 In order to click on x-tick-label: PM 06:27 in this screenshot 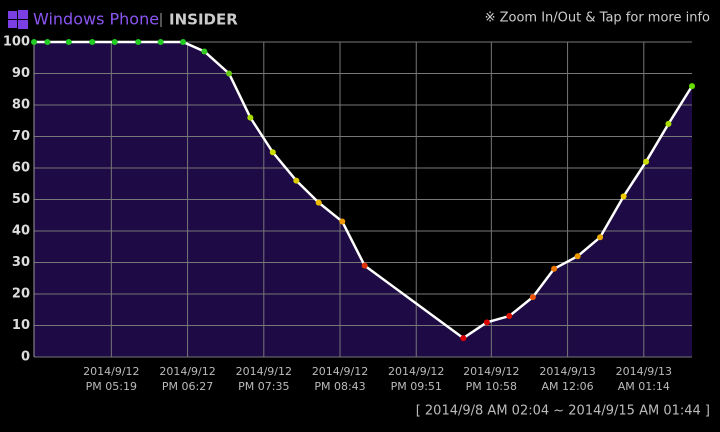, I will do `click(187, 386)`.